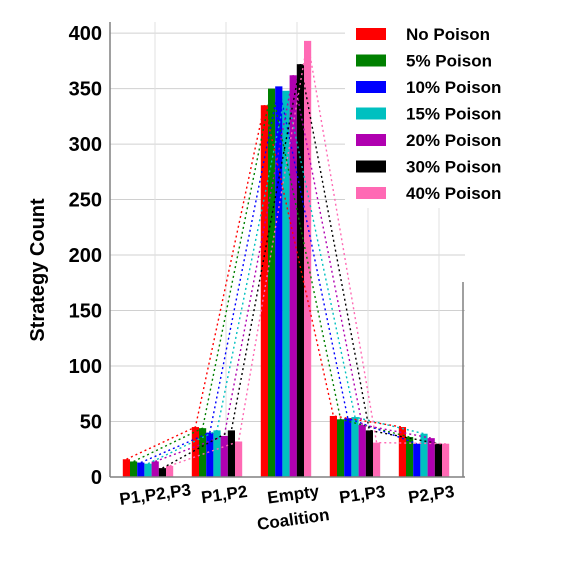 Image resolution: width=567 pixels, height=564 pixels. What do you see at coordinates (453, 193) in the screenshot?
I see `legend-label: 40% Poison` at bounding box center [453, 193].